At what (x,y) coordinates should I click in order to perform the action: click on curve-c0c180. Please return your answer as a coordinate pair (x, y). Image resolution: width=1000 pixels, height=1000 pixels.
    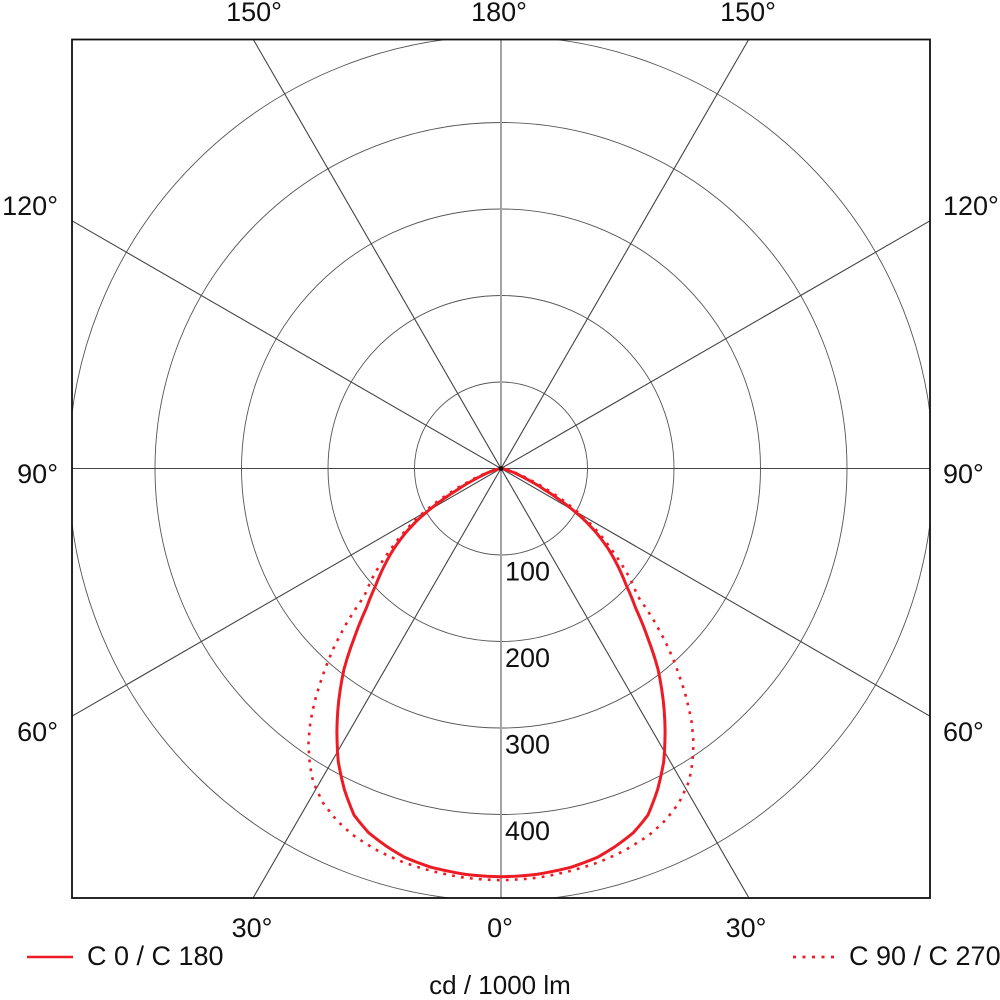
    Looking at the image, I should click on (501, 673).